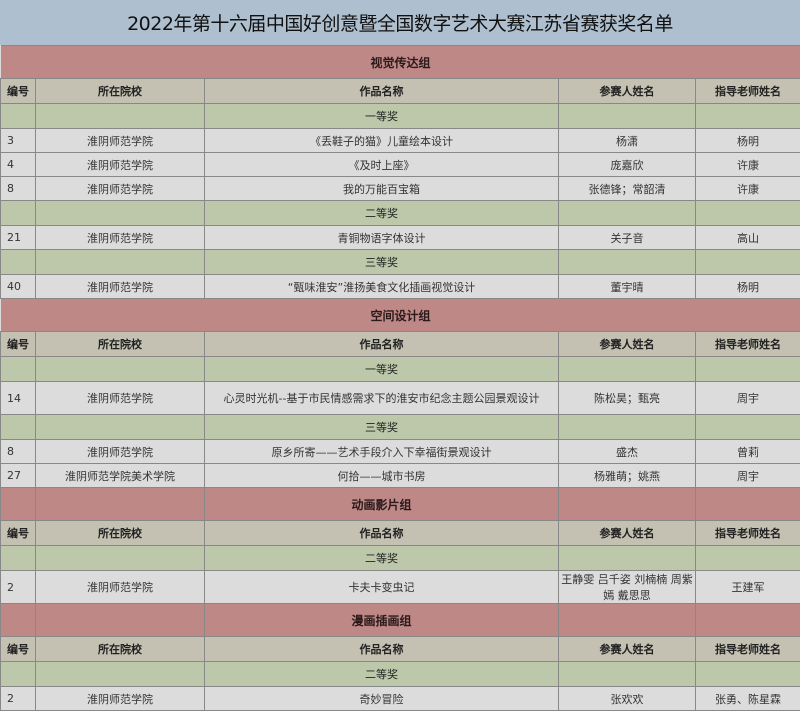 The width and height of the screenshot is (800, 711). I want to click on table-cell: 杨潇, so click(627, 141).